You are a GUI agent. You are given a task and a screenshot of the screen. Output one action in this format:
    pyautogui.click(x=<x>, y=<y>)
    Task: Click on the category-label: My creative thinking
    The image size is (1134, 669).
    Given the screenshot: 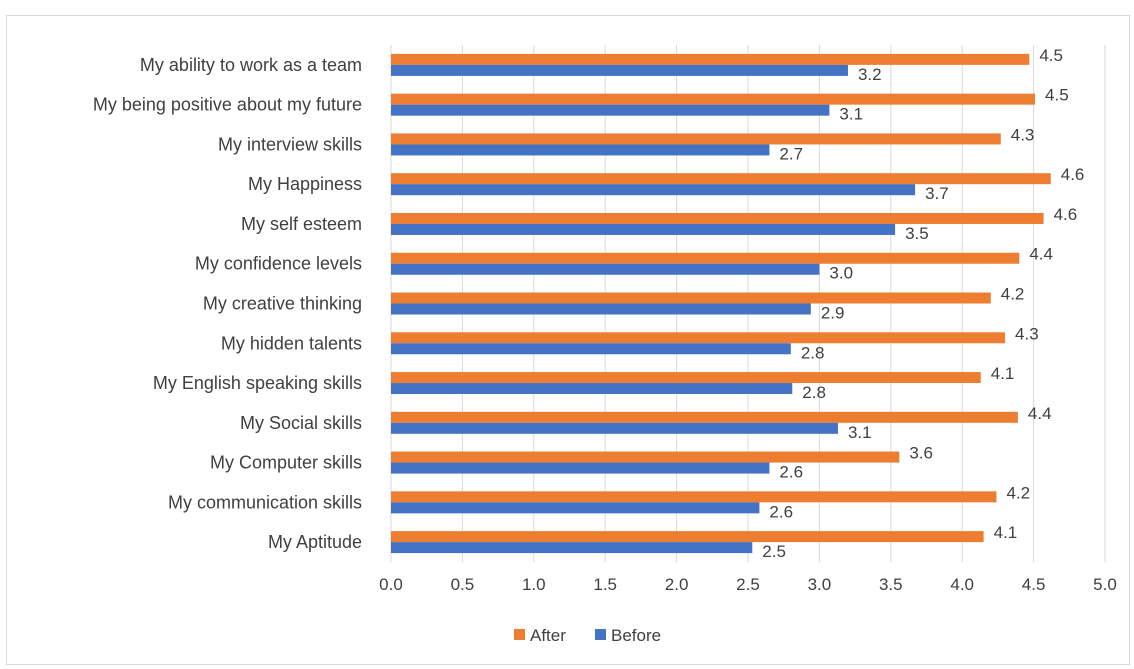 What is the action you would take?
    pyautogui.click(x=282, y=304)
    